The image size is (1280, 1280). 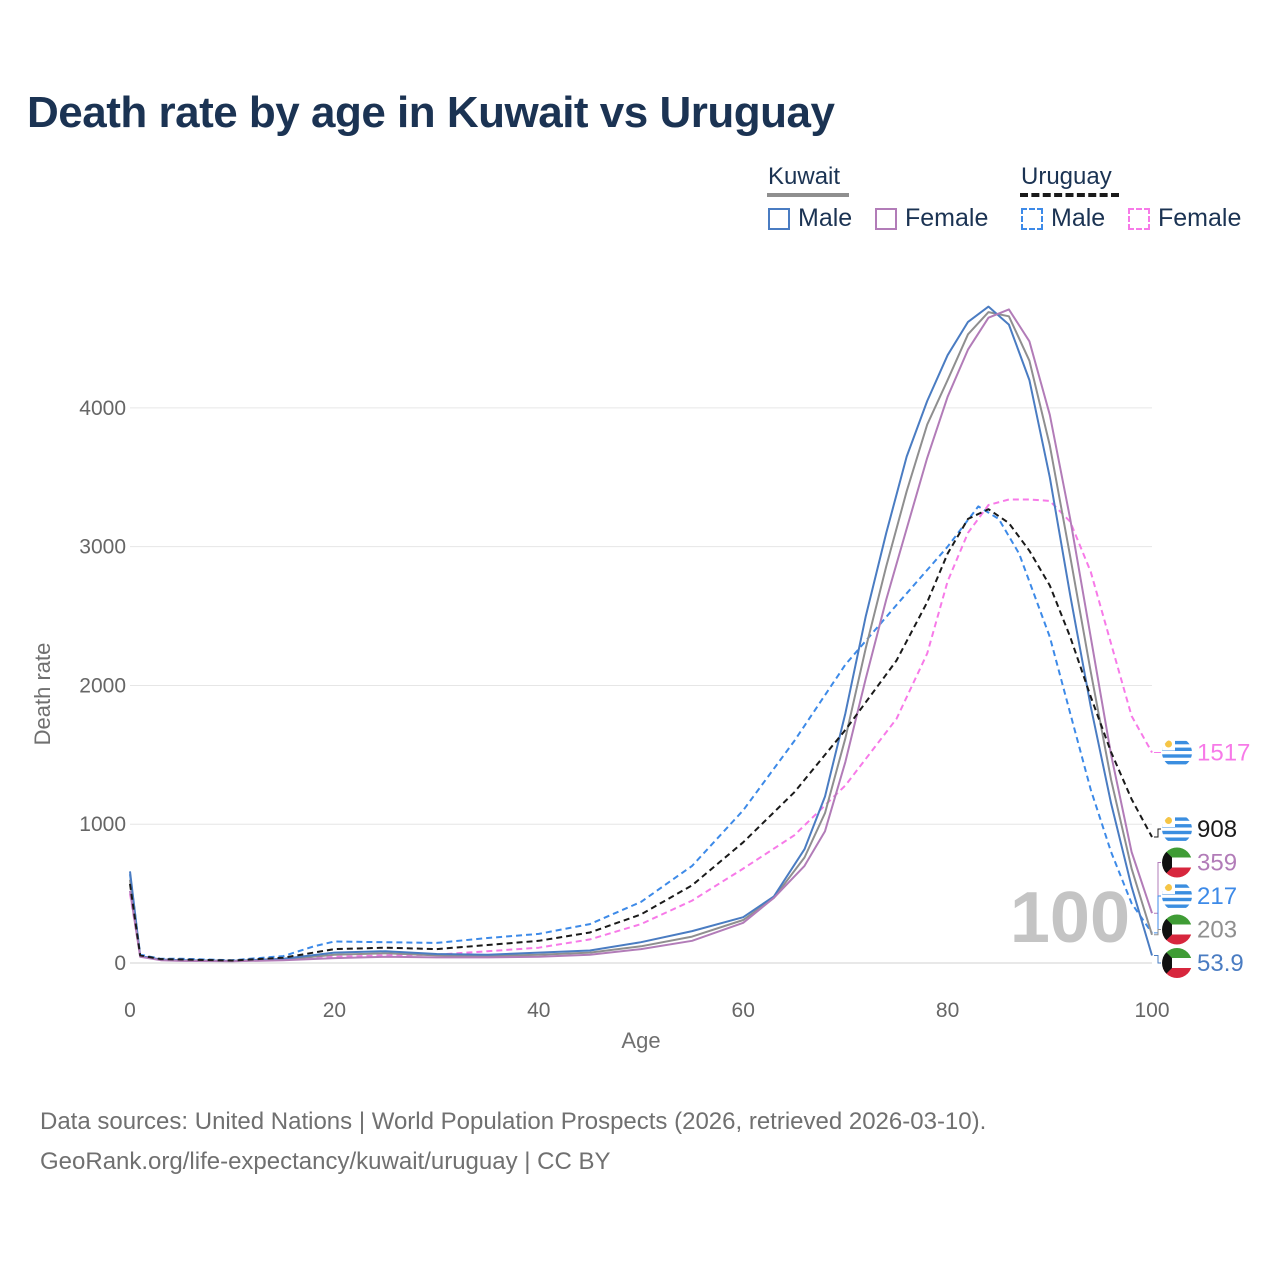 What do you see at coordinates (1217, 896) in the screenshot?
I see `end-label-uruguay-male: 217` at bounding box center [1217, 896].